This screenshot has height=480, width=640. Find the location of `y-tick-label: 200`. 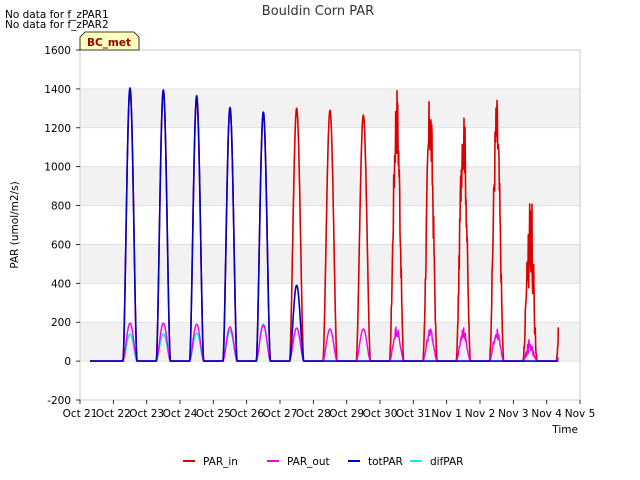

y-tick-label: 200 is located at coordinates (61, 323).